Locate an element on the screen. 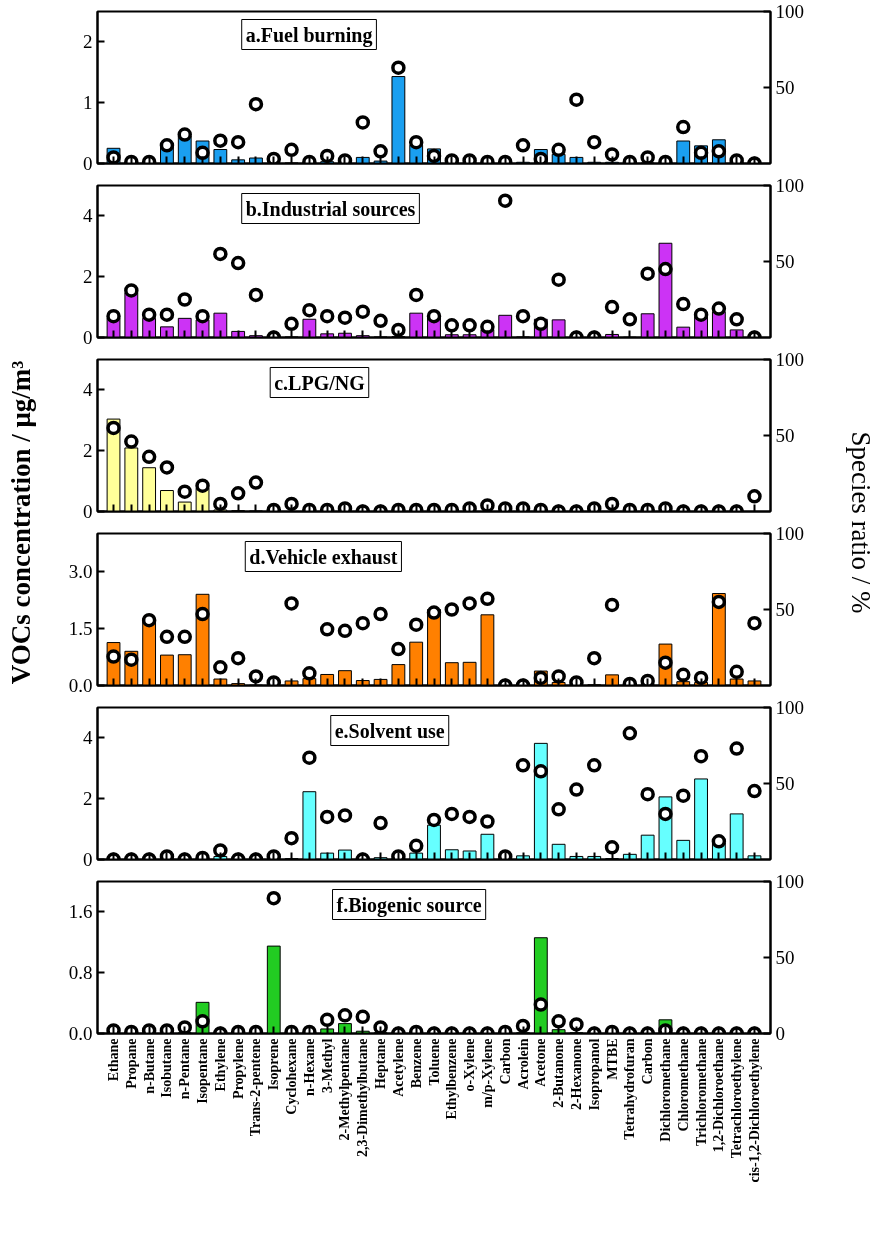  x-tick-label: cis-1,2-Dichloroethylene is located at coordinates (754, 1110).